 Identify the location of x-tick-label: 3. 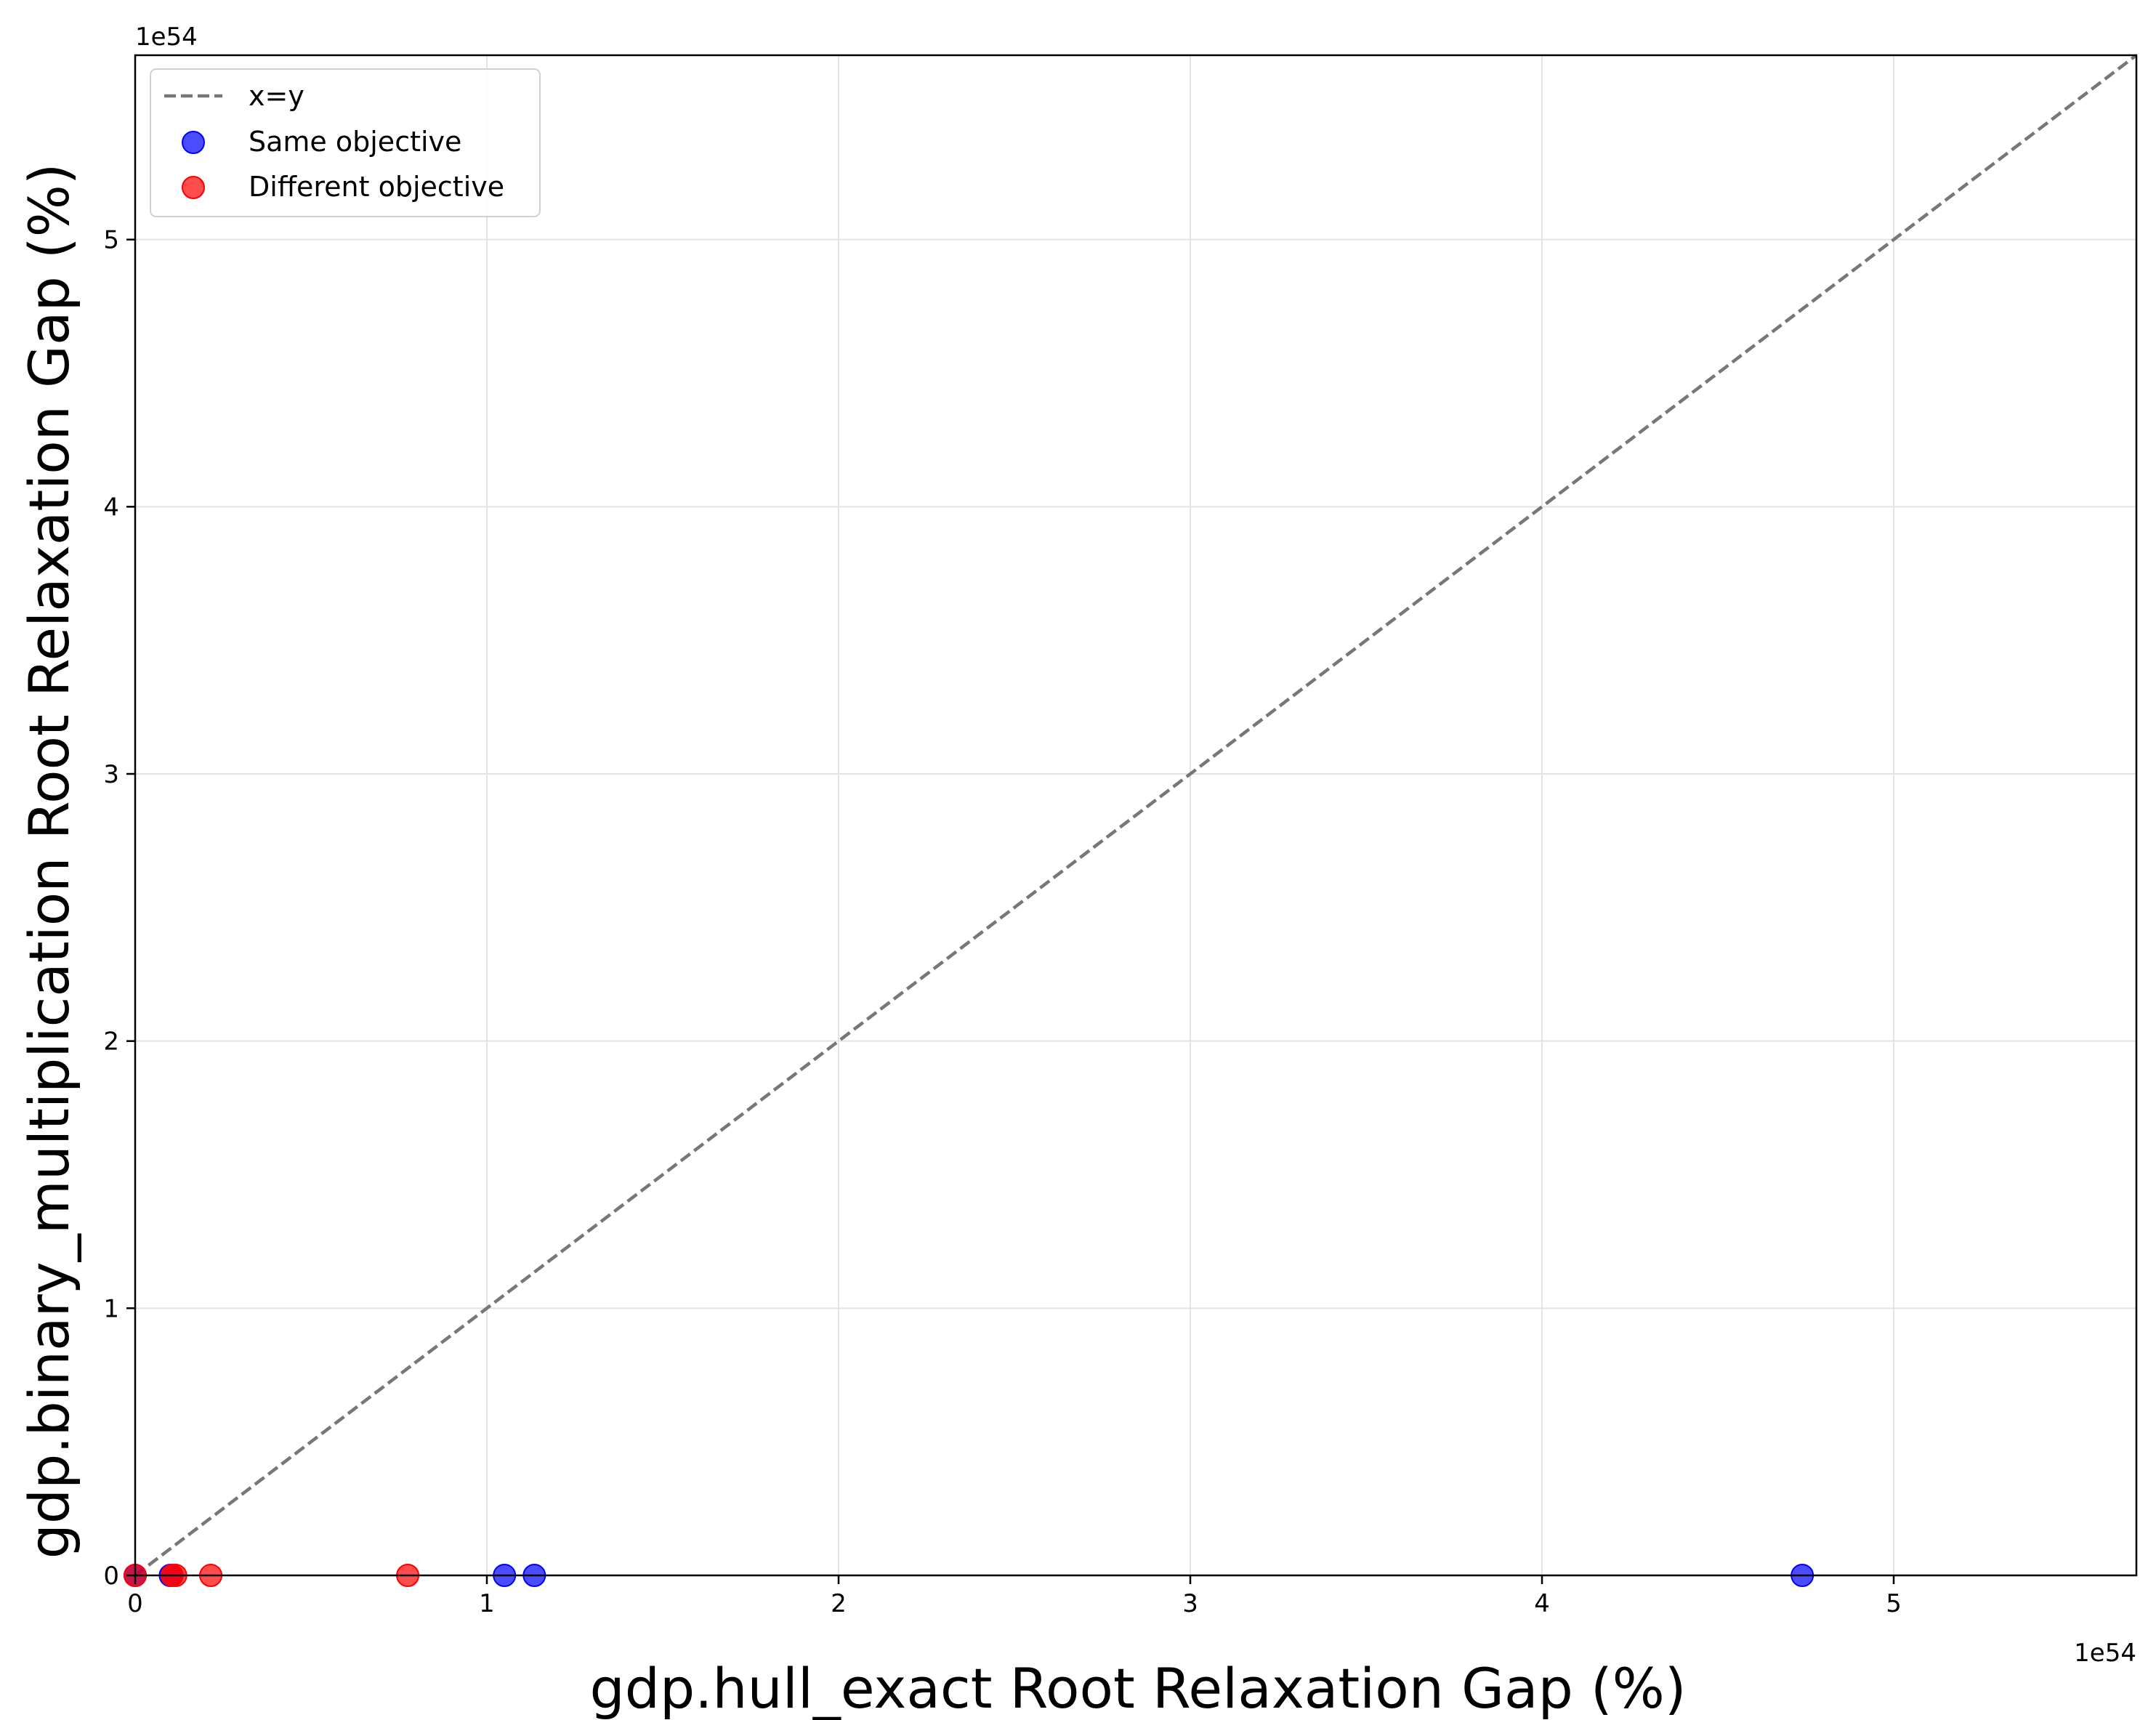
(1190, 1603).